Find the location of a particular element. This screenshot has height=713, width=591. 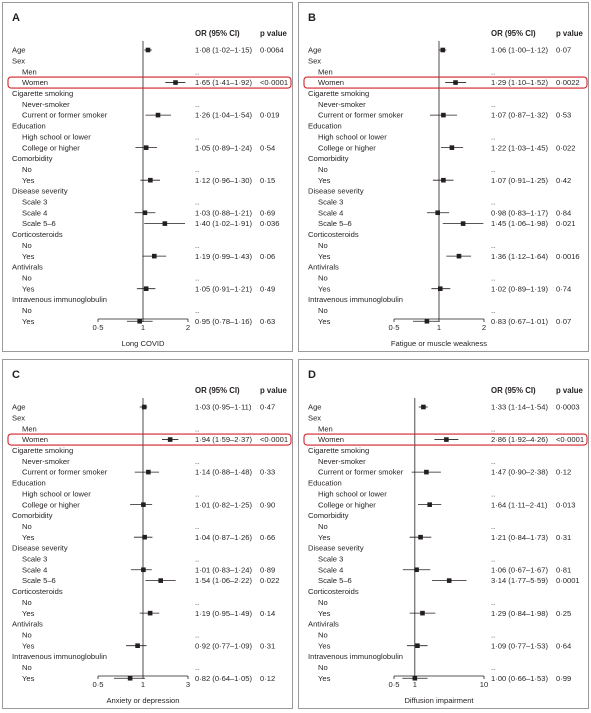

p-value: 0·022 is located at coordinates (565, 147).